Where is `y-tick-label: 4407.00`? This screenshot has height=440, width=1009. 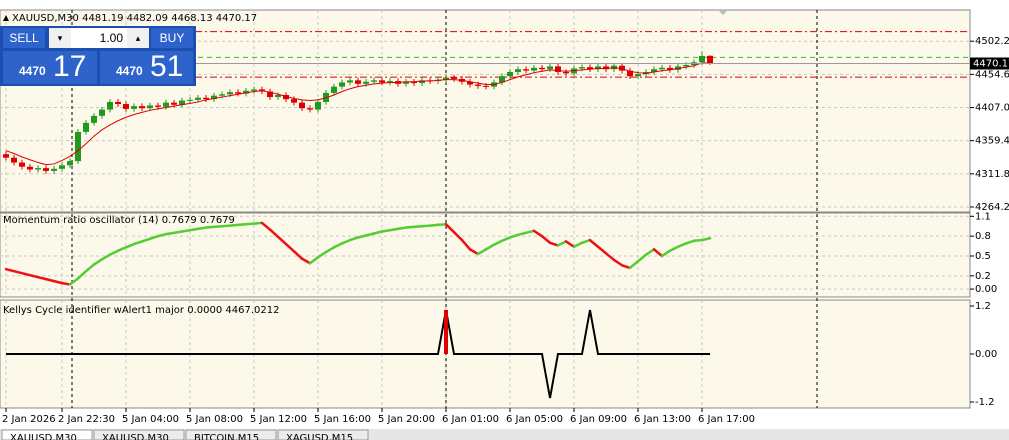 y-tick-label: 4407.00 is located at coordinates (992, 108).